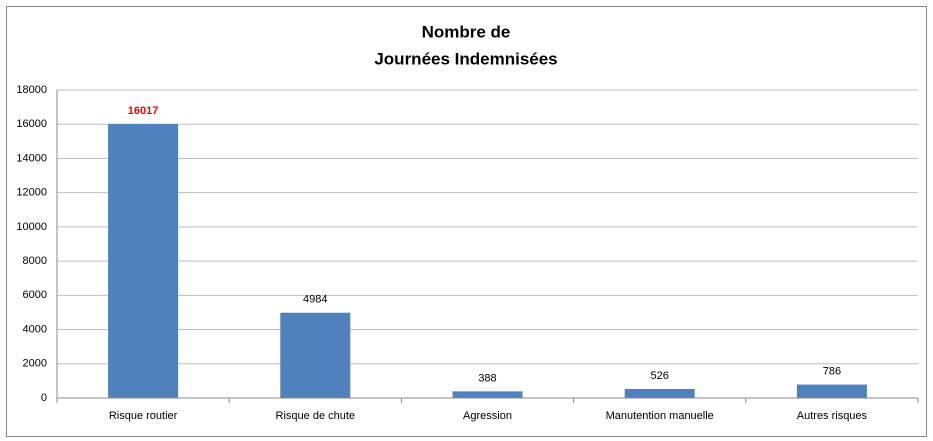 This screenshot has height=441, width=933. Describe the element at coordinates (315, 300) in the screenshot. I see `value-label: 4984` at that location.